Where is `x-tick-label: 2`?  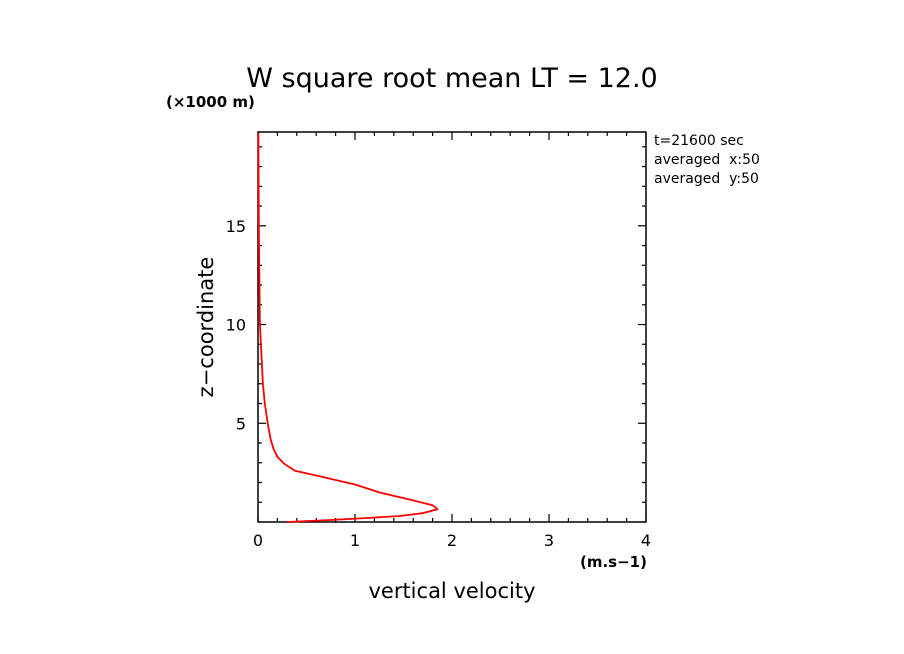
x-tick-label: 2 is located at coordinates (452, 540).